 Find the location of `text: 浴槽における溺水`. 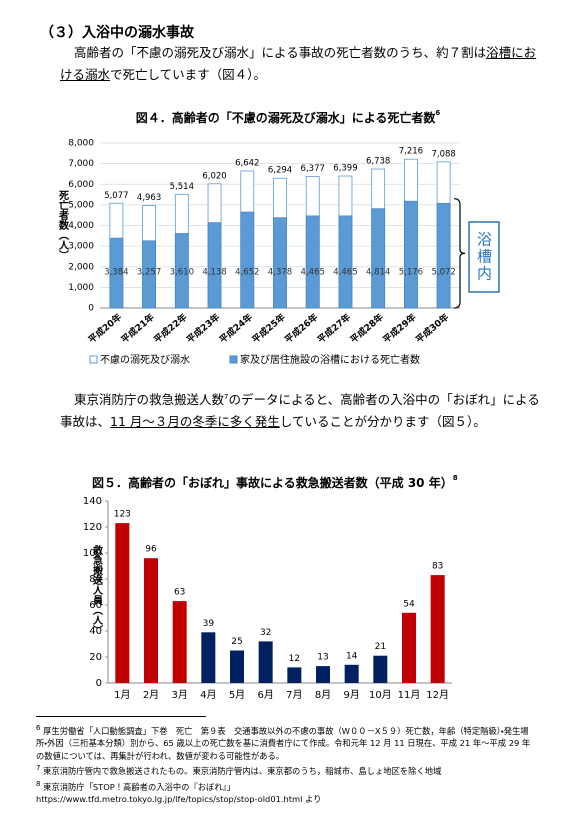

text: 浴槽における溺水 is located at coordinates (298, 63).